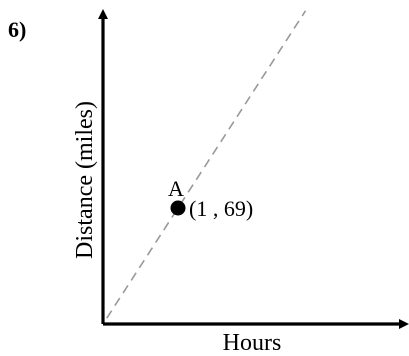  What do you see at coordinates (178, 208) in the screenshot?
I see `point-a-marker` at bounding box center [178, 208].